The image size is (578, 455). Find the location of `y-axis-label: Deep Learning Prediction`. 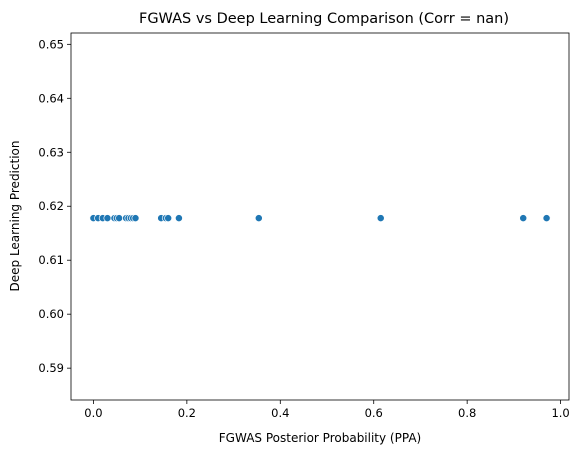

y-axis-label: Deep Learning Prediction is located at coordinates (15, 216).